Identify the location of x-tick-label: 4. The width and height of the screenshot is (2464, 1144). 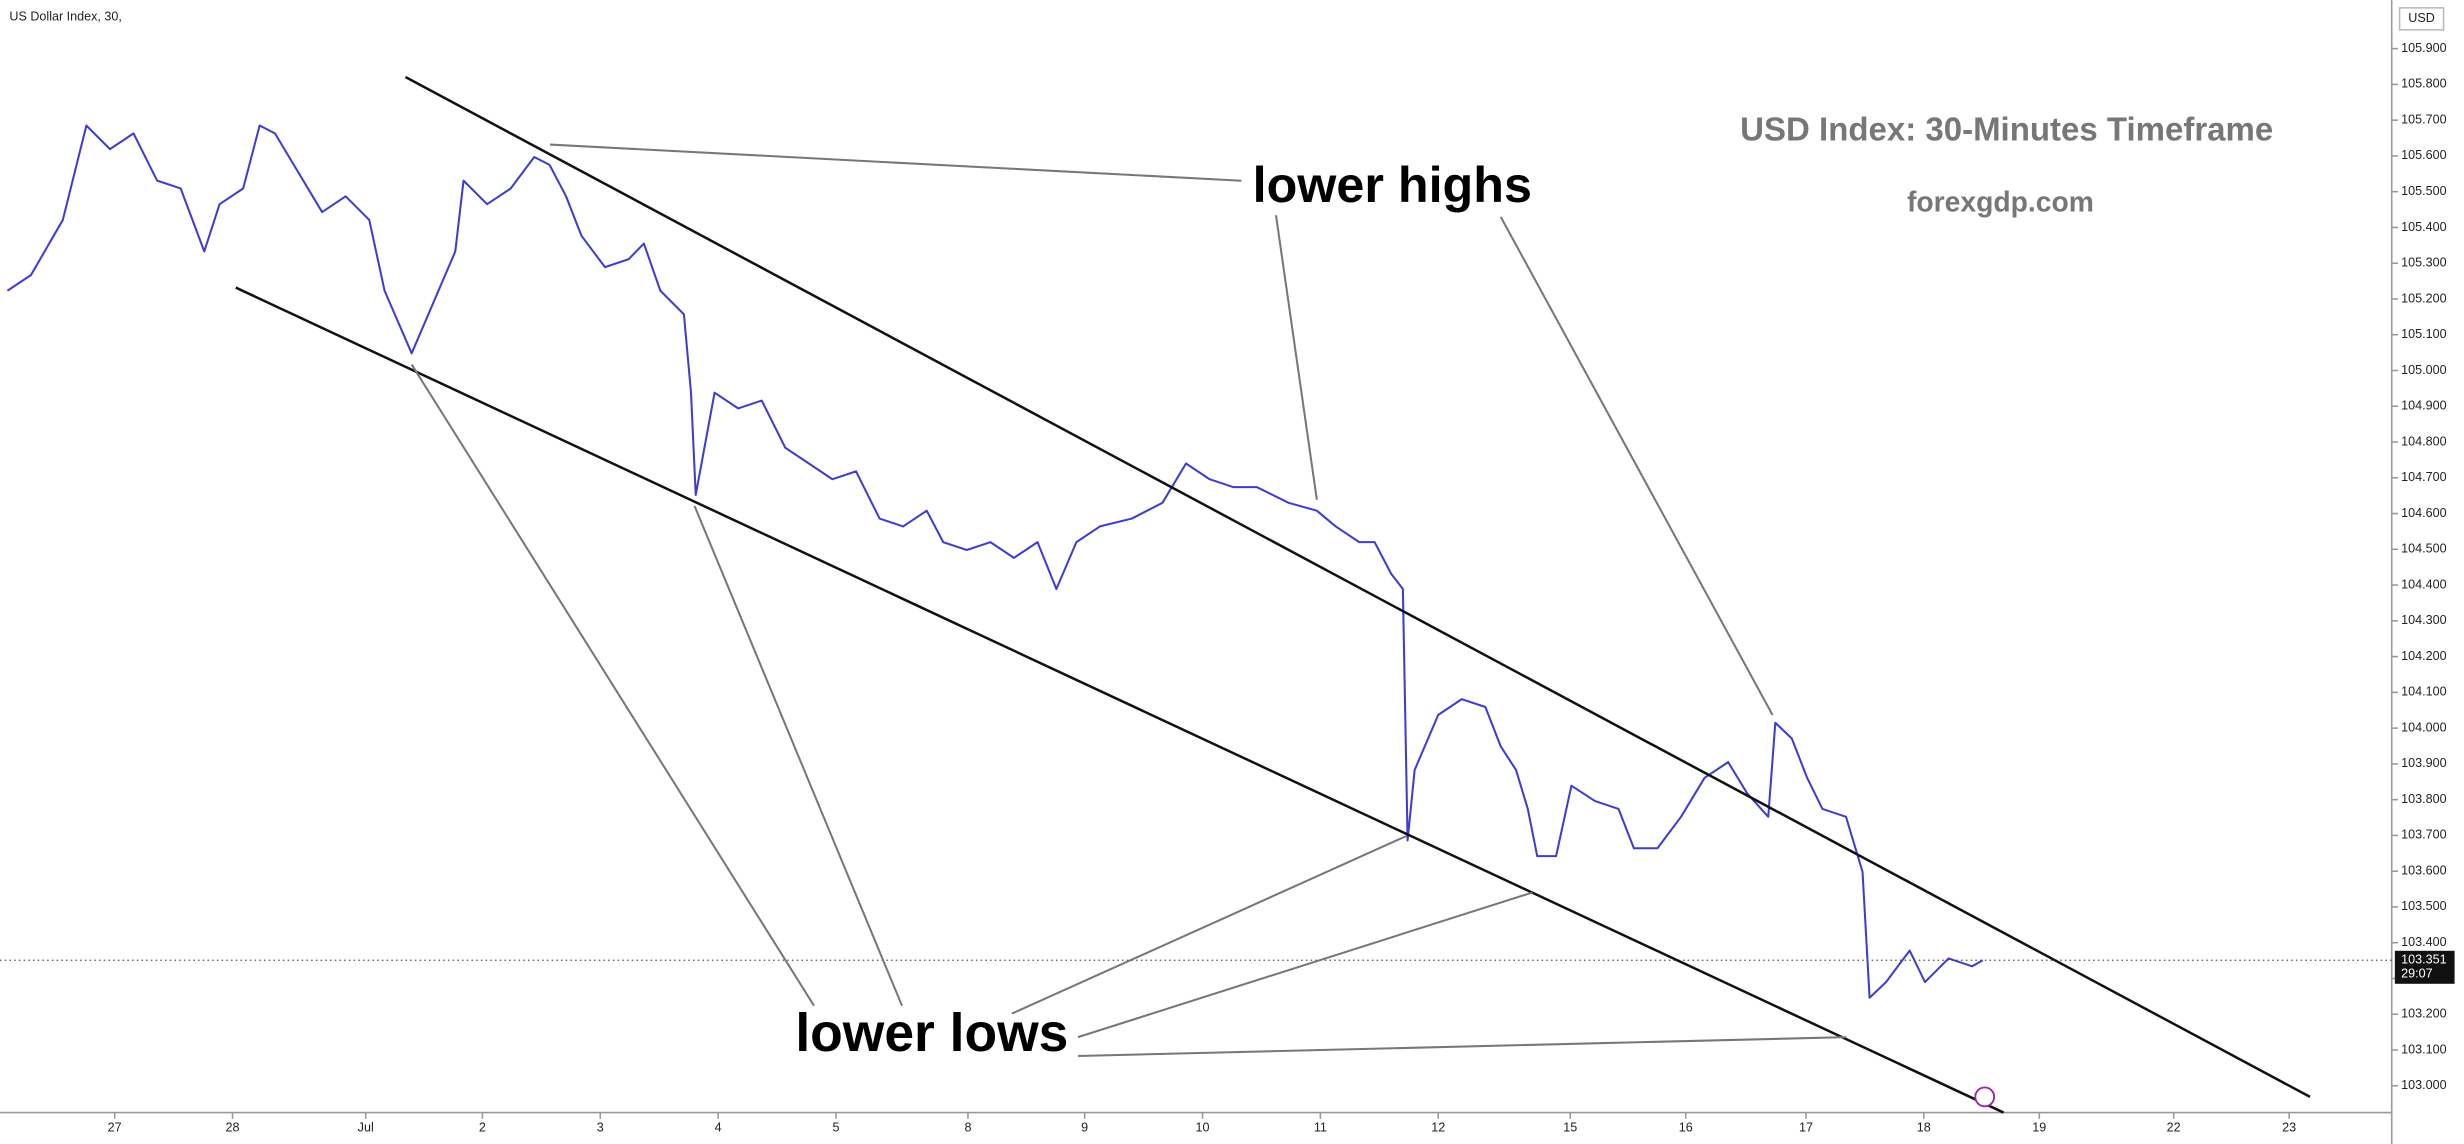
(718, 1128).